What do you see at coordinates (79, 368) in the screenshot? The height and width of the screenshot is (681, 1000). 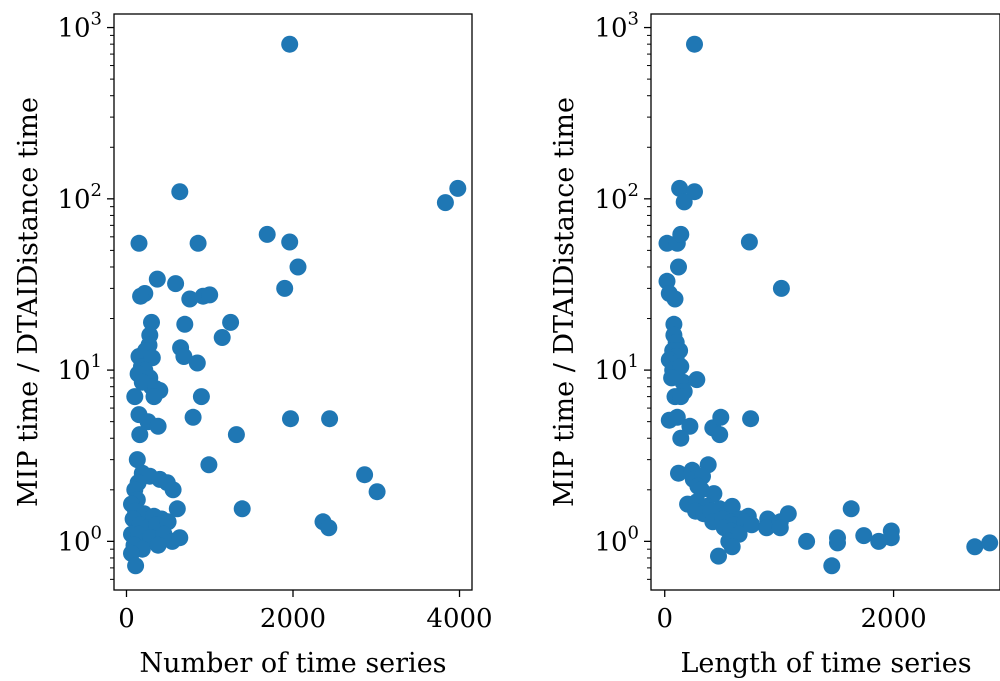 I see `left-y-tick-label: 10¹` at bounding box center [79, 368].